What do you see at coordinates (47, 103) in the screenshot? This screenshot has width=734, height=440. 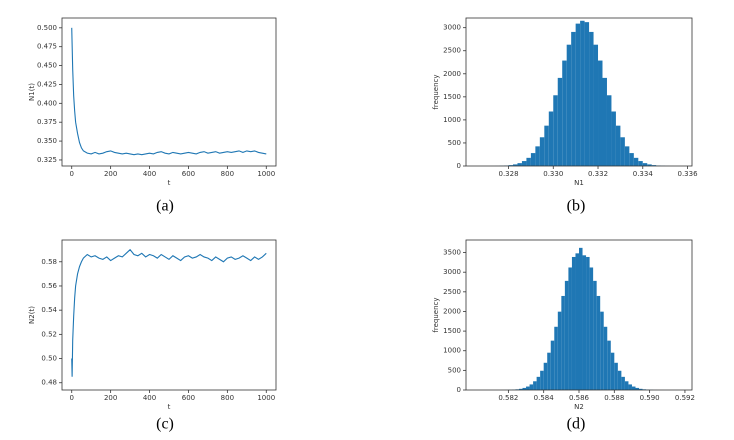 I see `y-tick-label: 0.400` at bounding box center [47, 103].